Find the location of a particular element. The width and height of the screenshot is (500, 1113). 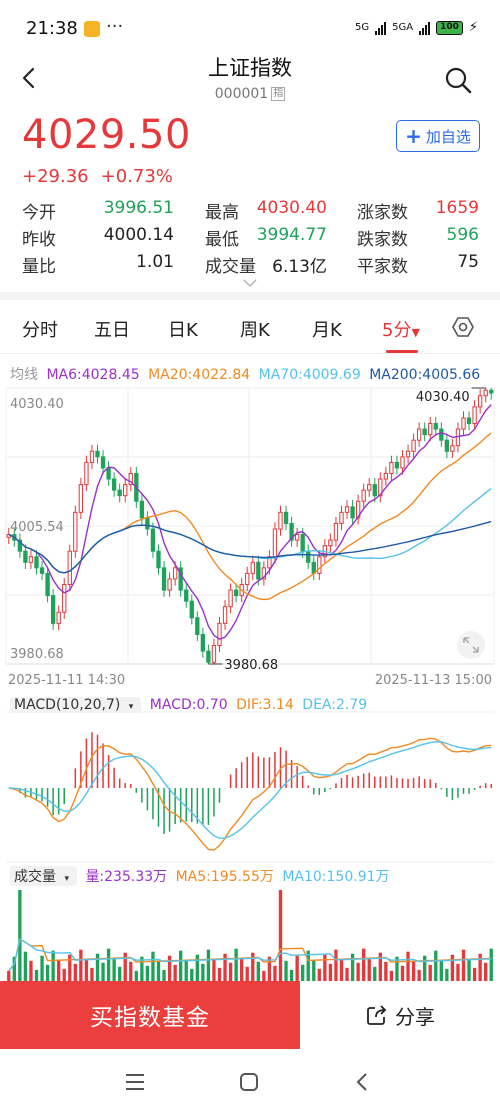

add-to-watchlist-button: + 加自选 is located at coordinates (438, 136).